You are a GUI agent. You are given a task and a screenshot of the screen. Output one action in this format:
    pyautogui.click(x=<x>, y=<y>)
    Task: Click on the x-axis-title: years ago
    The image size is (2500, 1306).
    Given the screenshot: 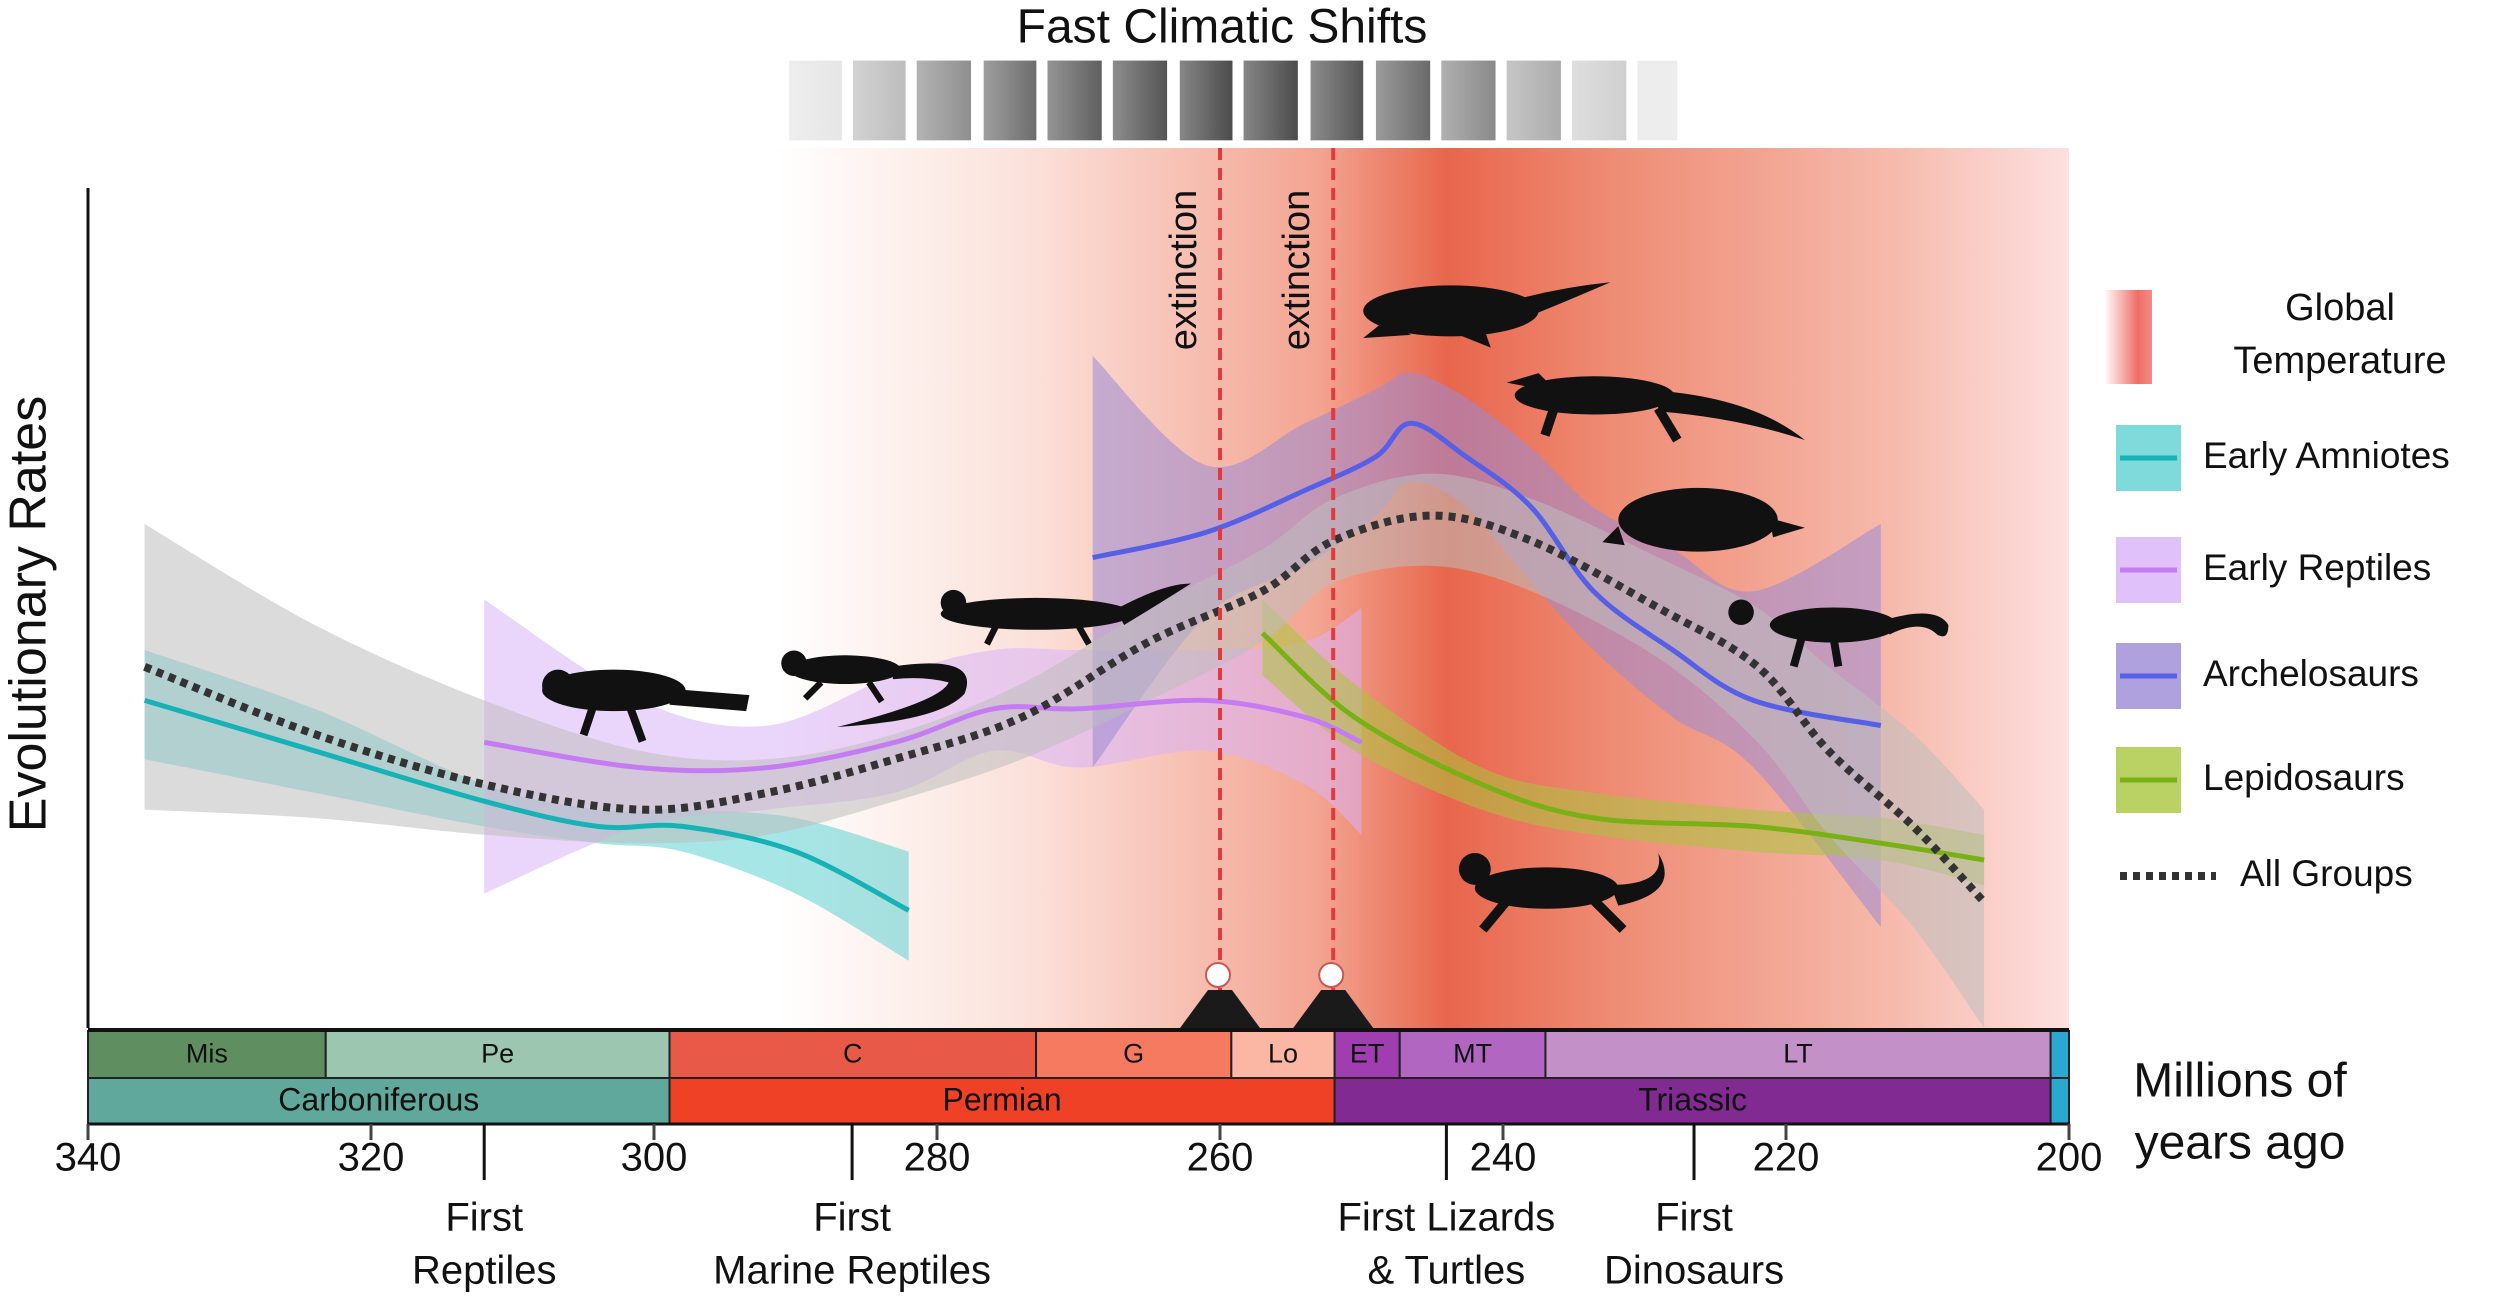 What is the action you would take?
    pyautogui.click(x=2240, y=1143)
    